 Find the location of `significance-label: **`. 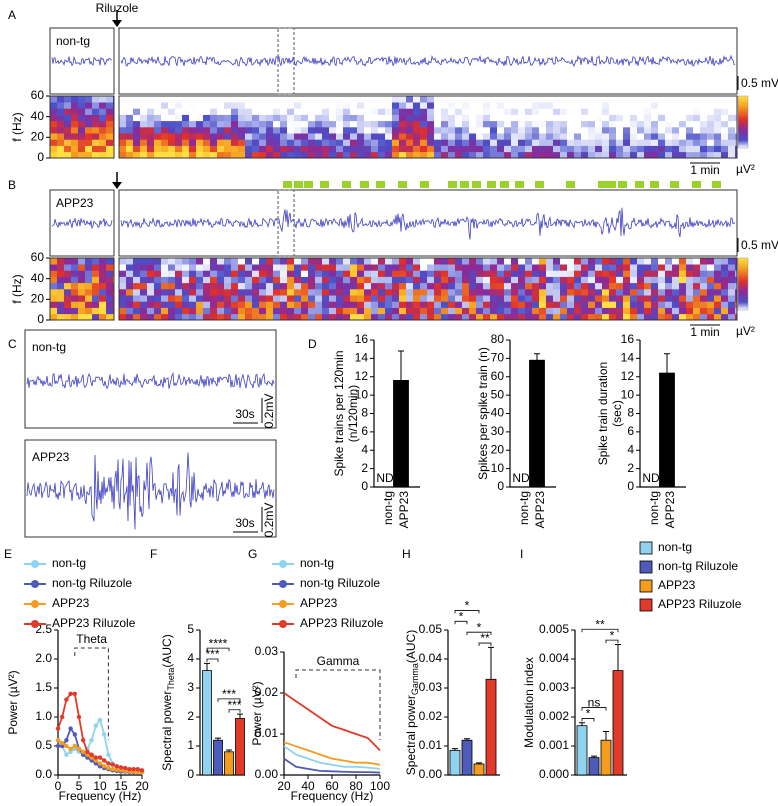

significance-label: ** is located at coordinates (485, 638).